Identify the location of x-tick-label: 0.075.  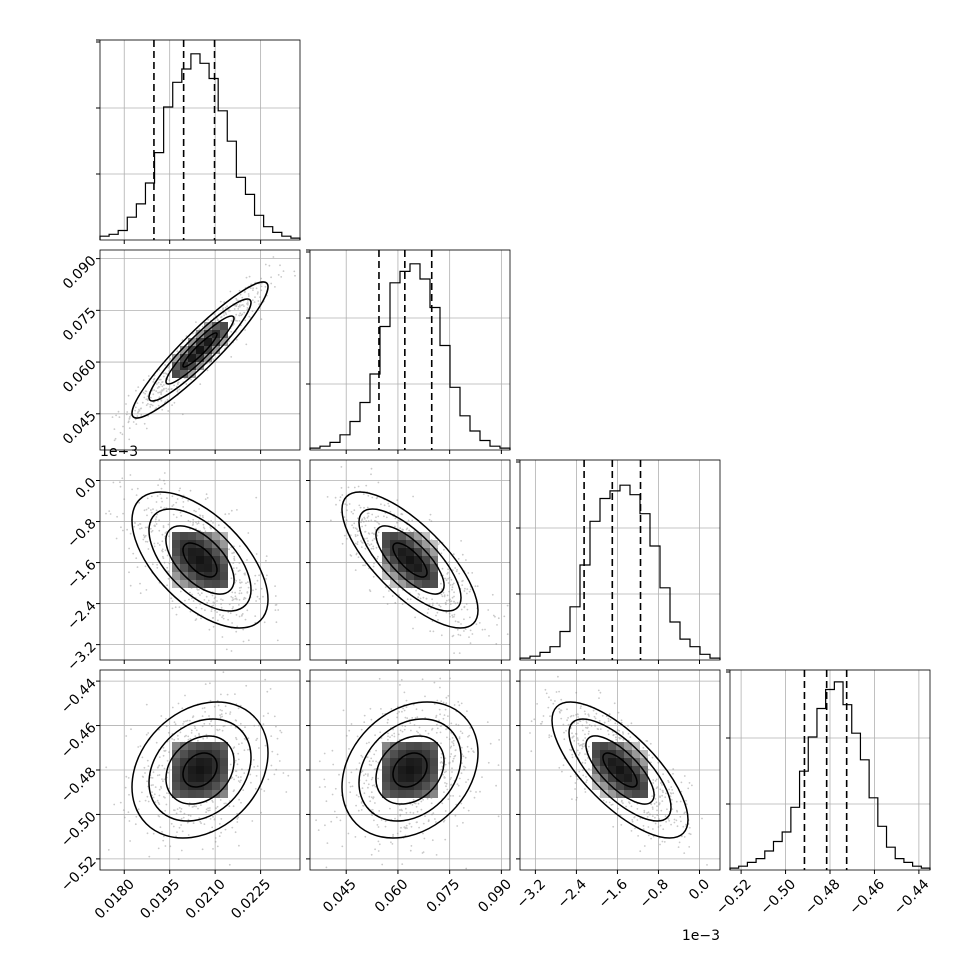
(444, 896).